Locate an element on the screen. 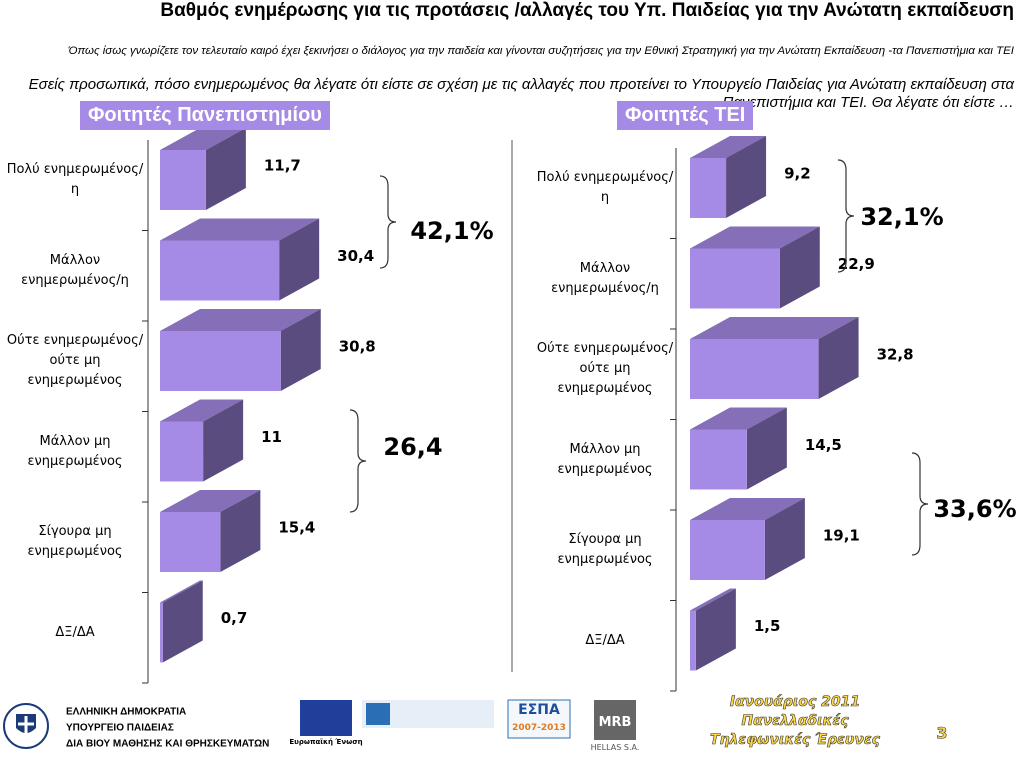 The width and height of the screenshot is (1024, 768). page-number: 3 is located at coordinates (941, 733).